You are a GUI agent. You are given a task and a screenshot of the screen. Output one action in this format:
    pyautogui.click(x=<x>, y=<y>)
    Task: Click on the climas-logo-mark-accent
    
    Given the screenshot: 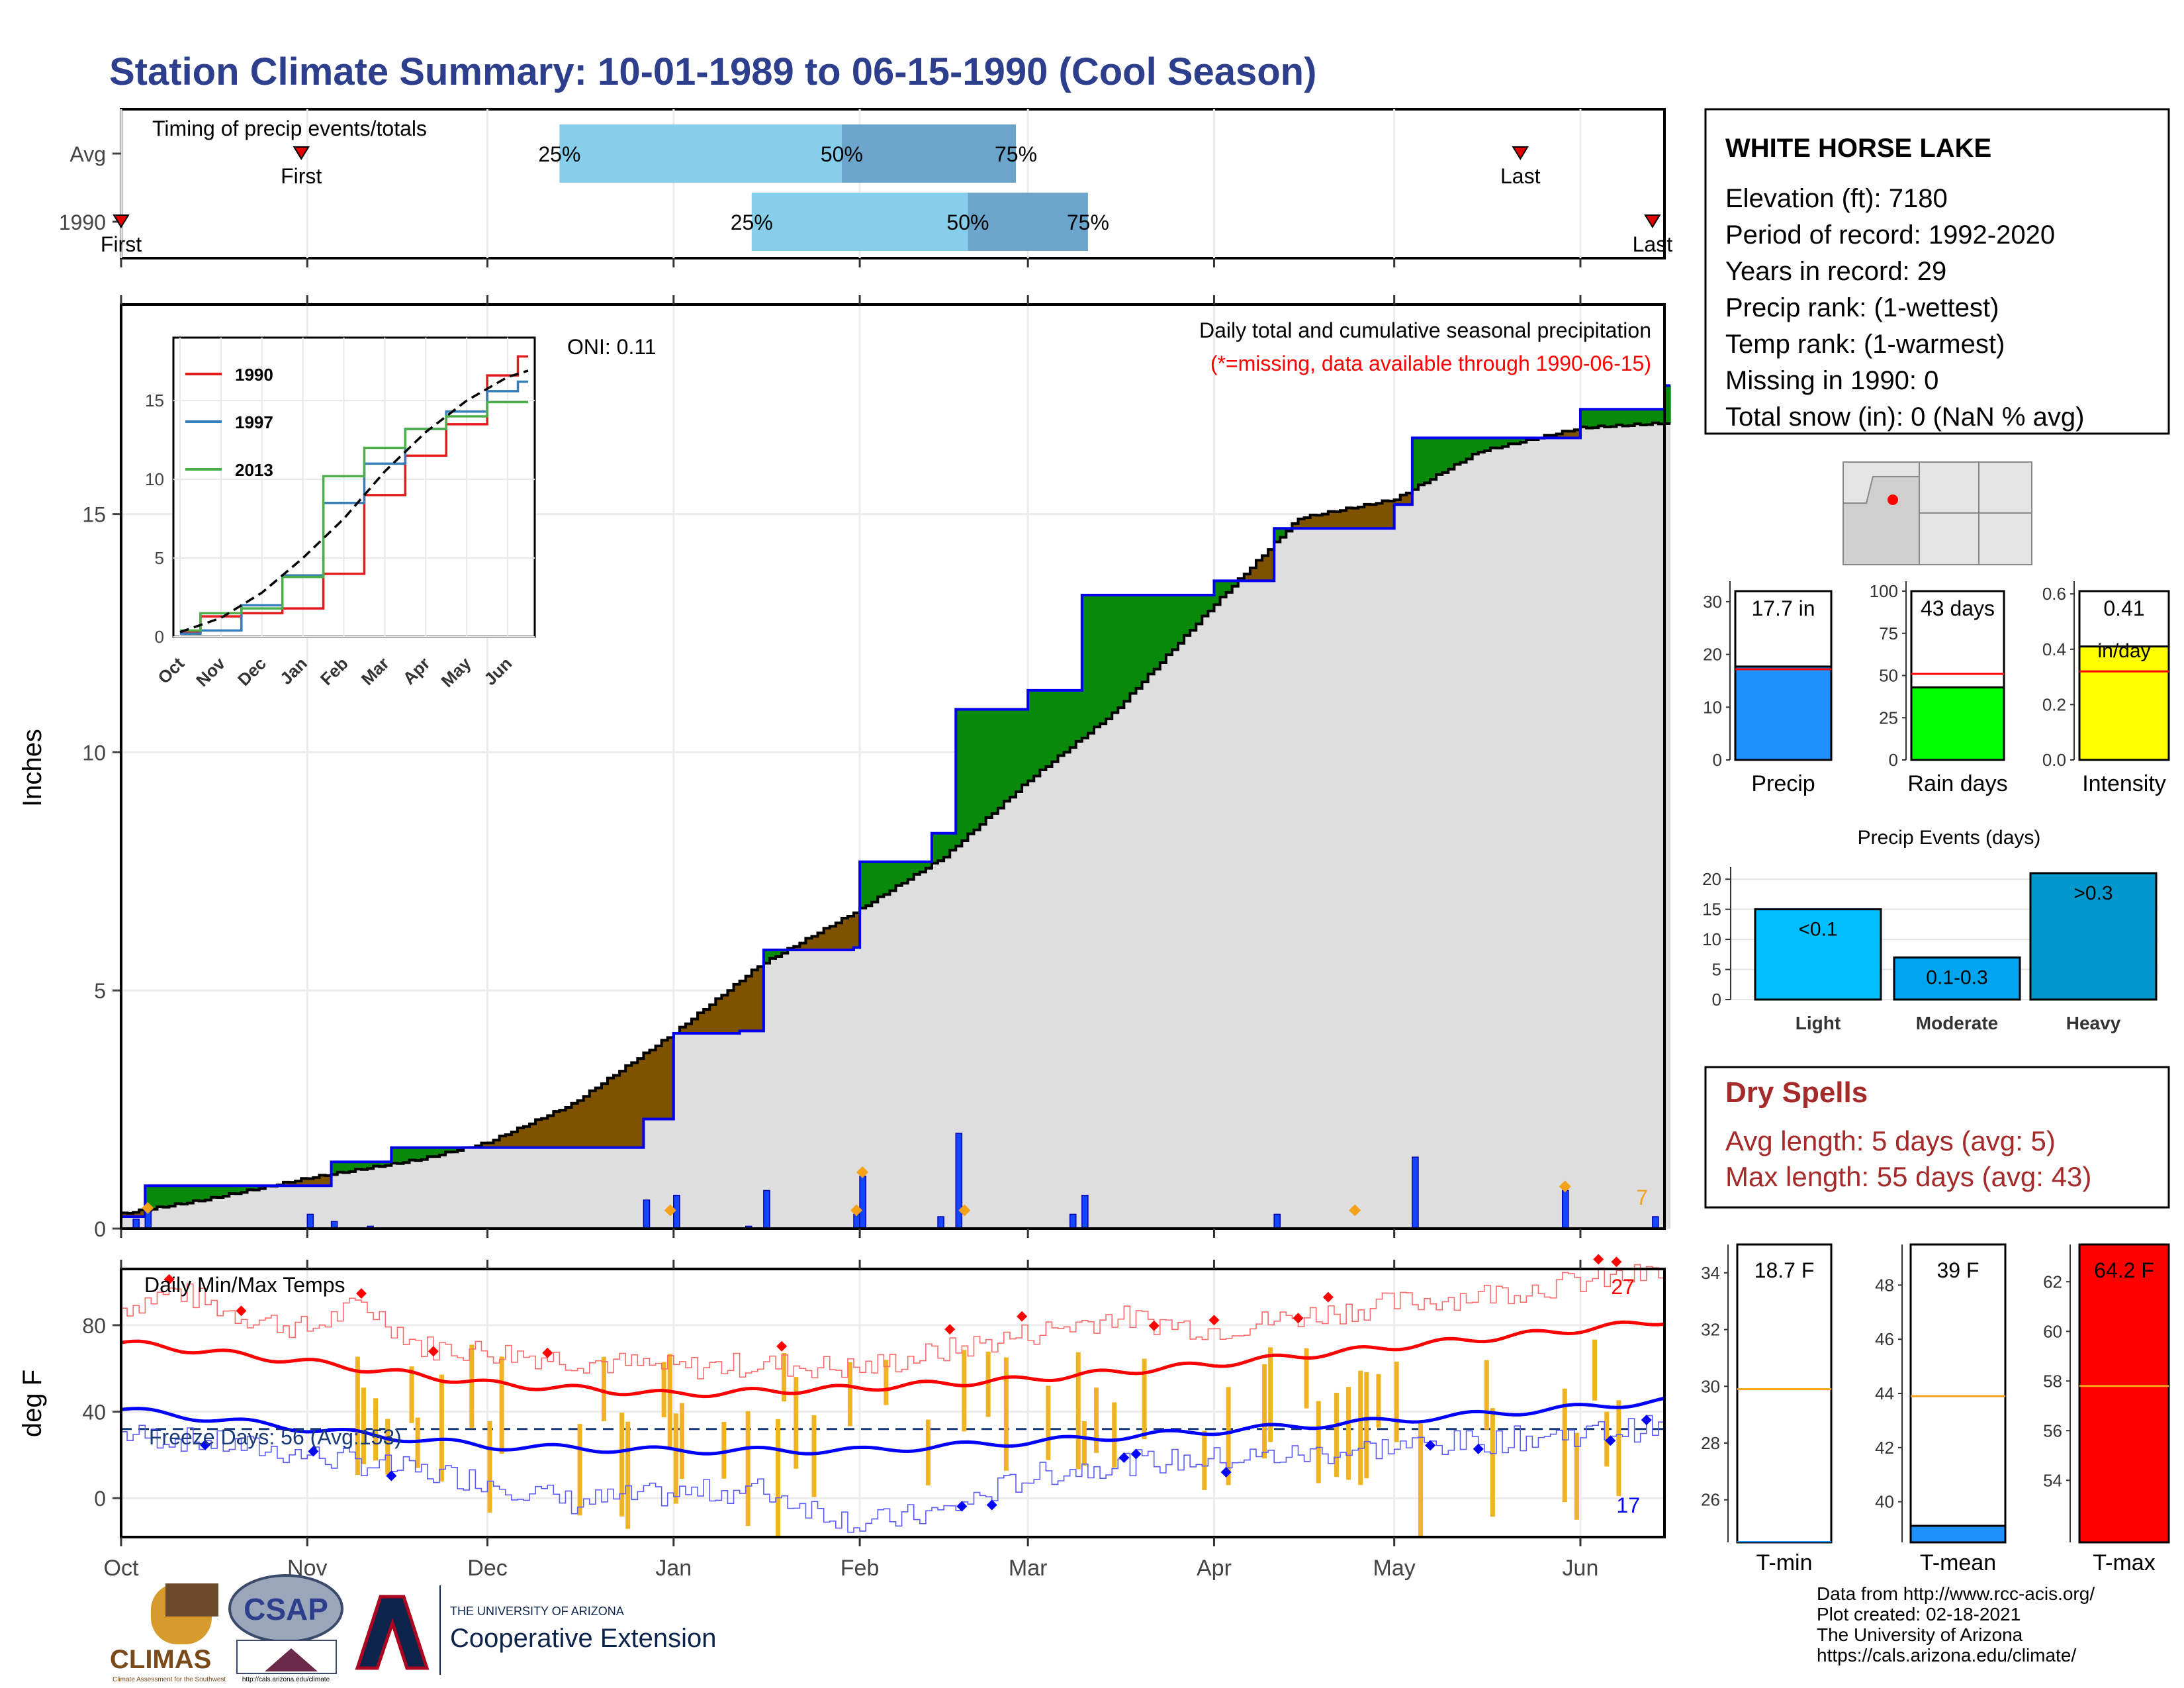 What is the action you would take?
    pyautogui.click(x=192, y=1600)
    